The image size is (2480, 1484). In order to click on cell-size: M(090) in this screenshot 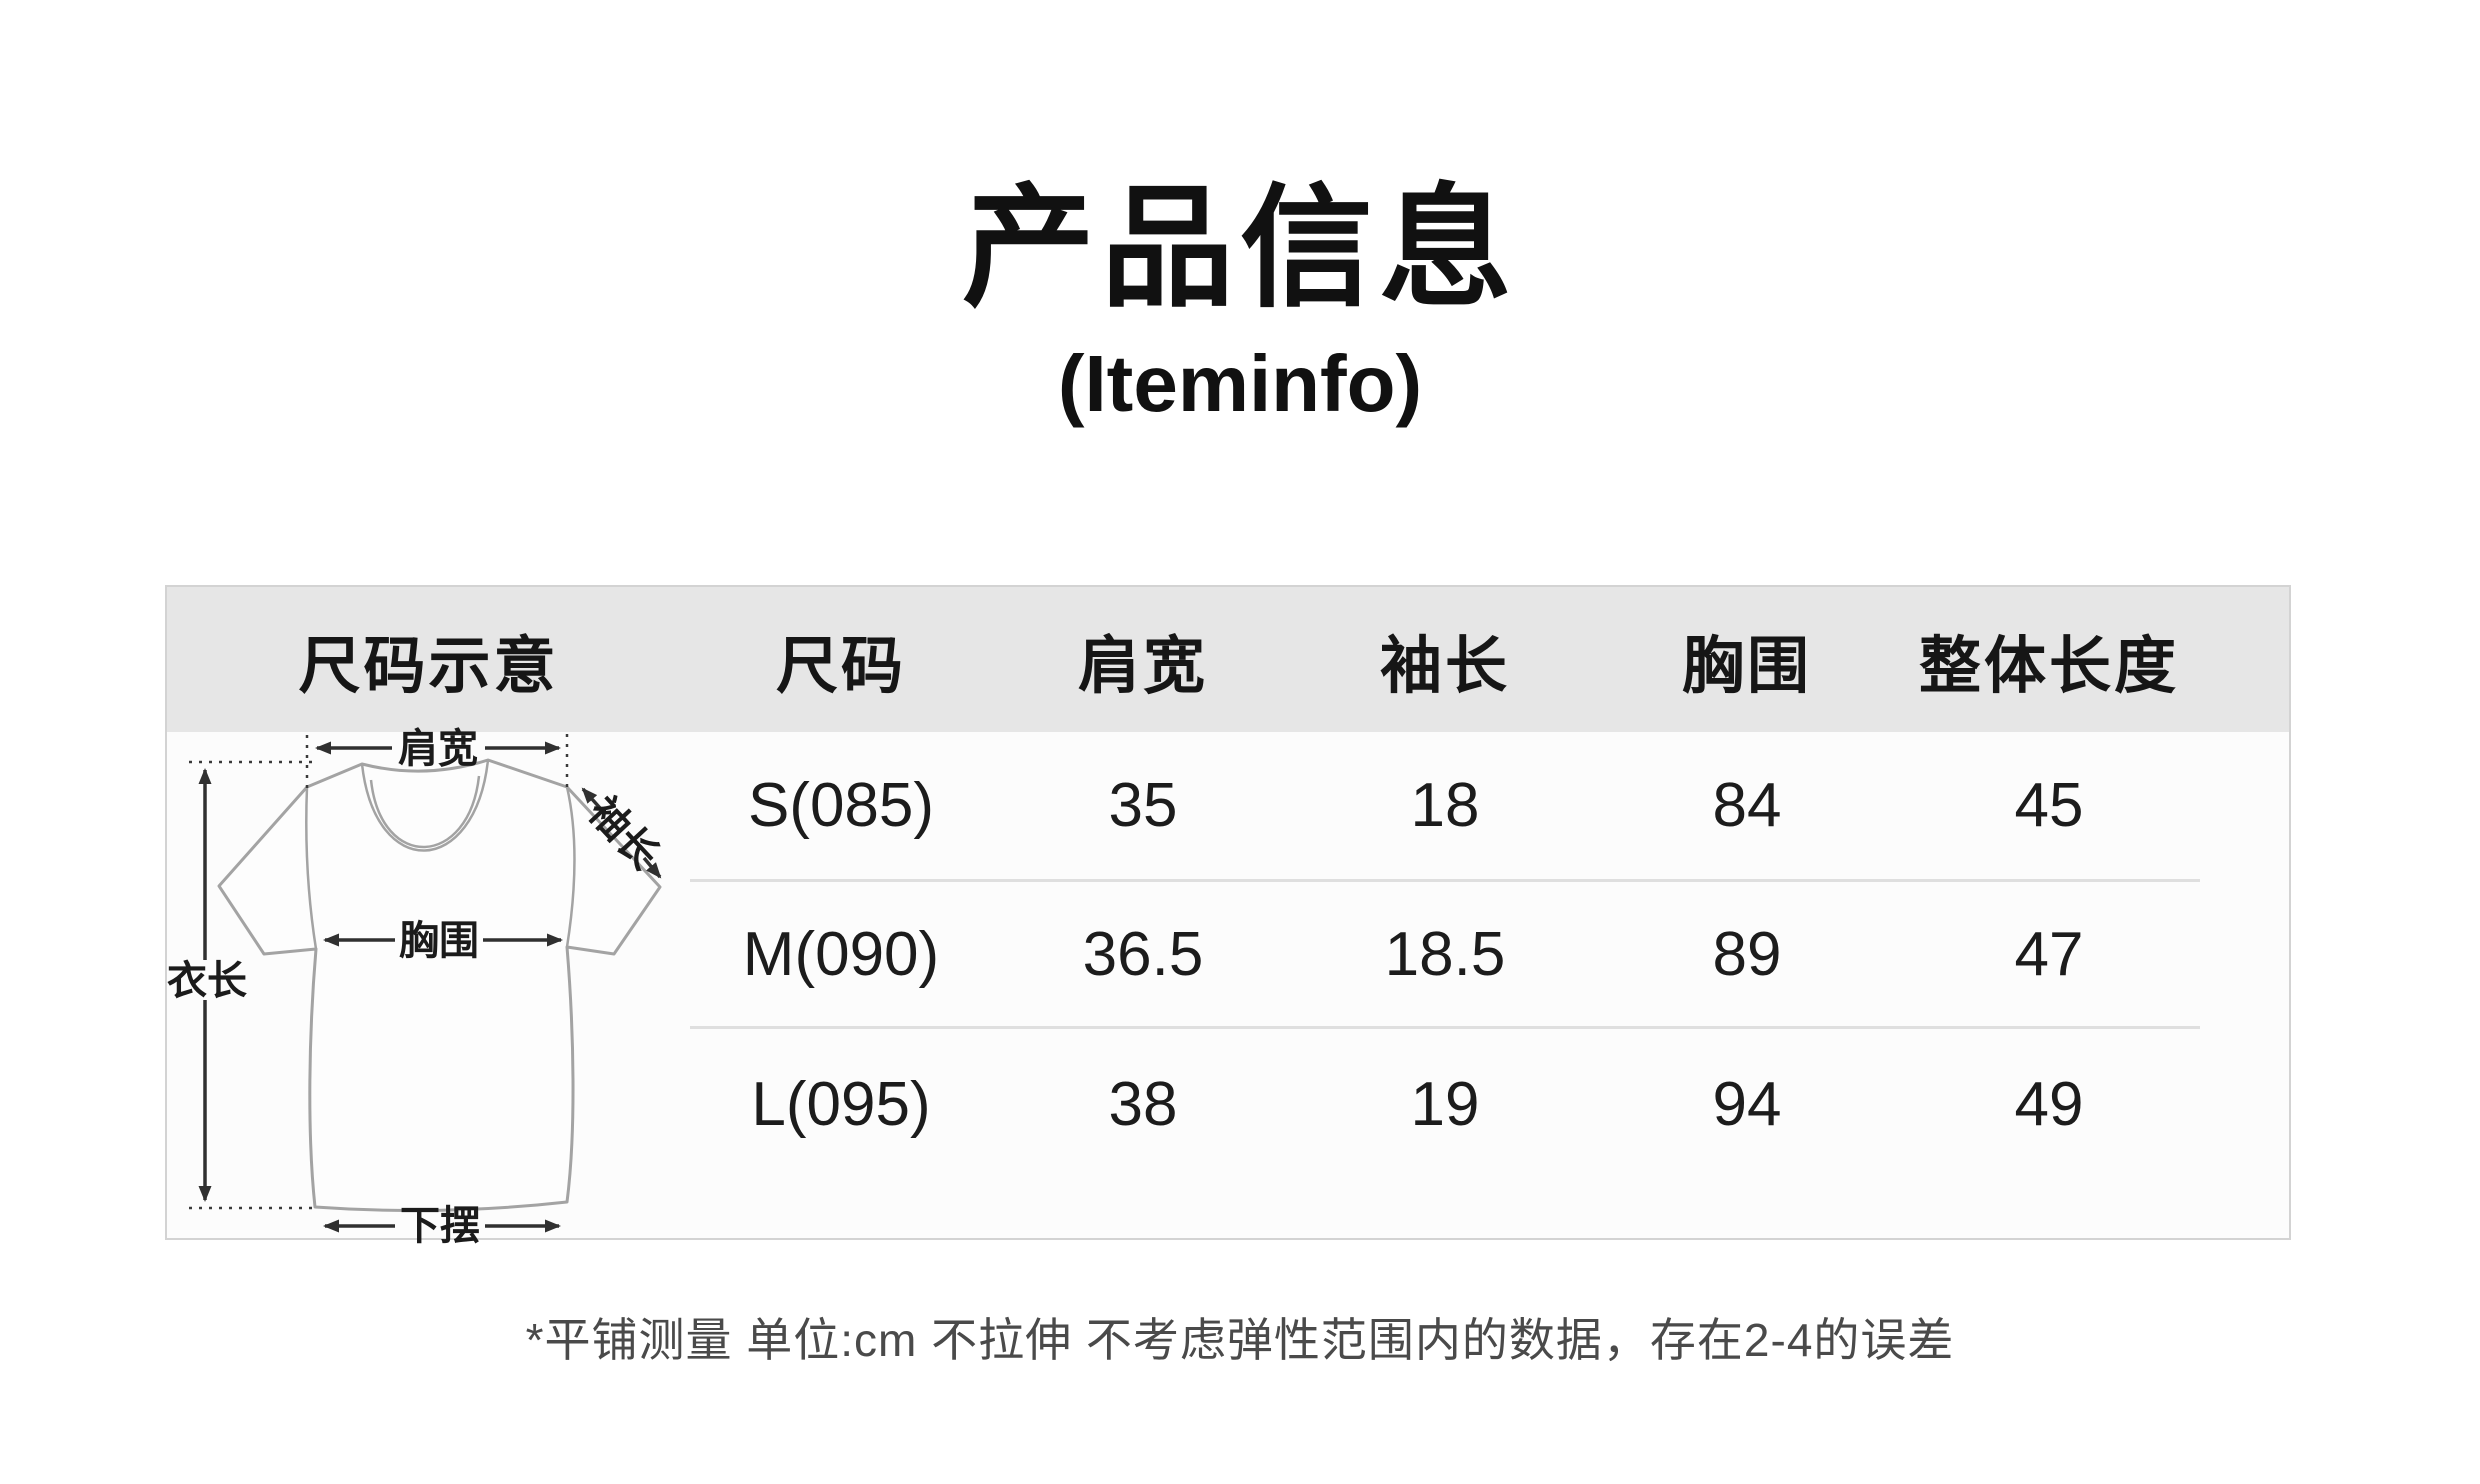, I will do `click(841, 954)`.